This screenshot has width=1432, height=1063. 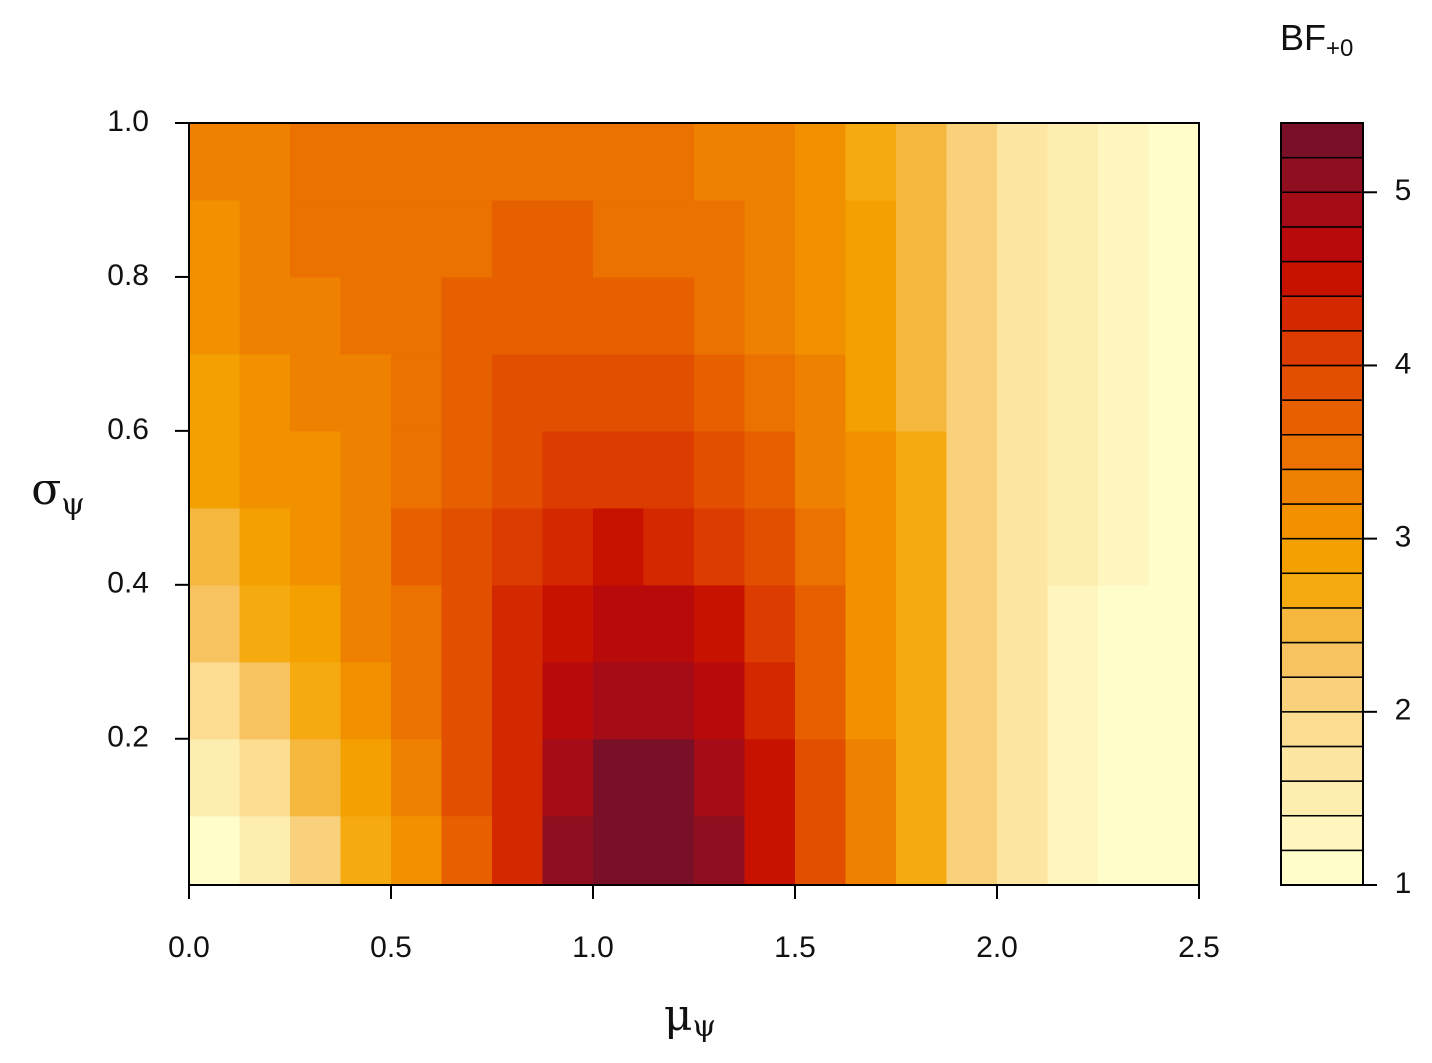 I want to click on y-axis-label: σψ, so click(x=58, y=493).